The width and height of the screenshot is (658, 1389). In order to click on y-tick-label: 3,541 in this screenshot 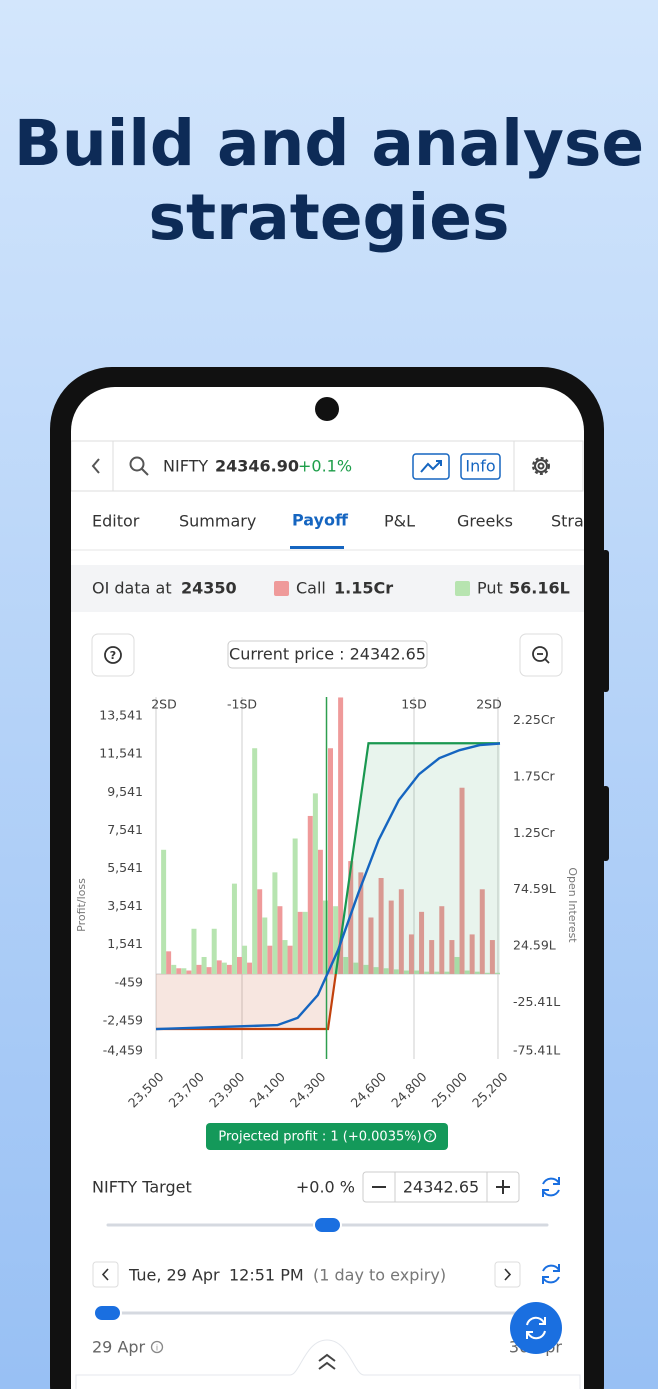, I will do `click(125, 905)`.